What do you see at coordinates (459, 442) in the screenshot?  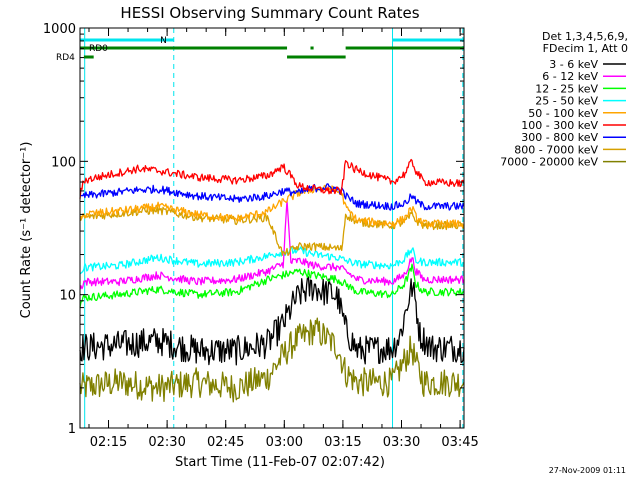 I see `x-tick-label: 03:45` at bounding box center [459, 442].